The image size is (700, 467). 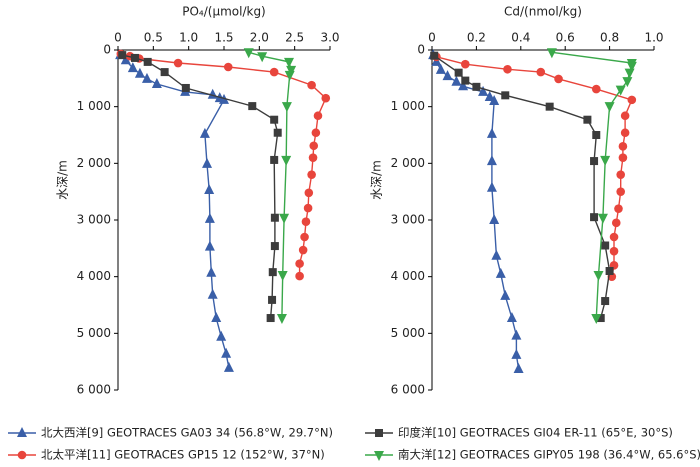 What do you see at coordinates (476, 212) in the screenshot?
I see `series-line` at bounding box center [476, 212].